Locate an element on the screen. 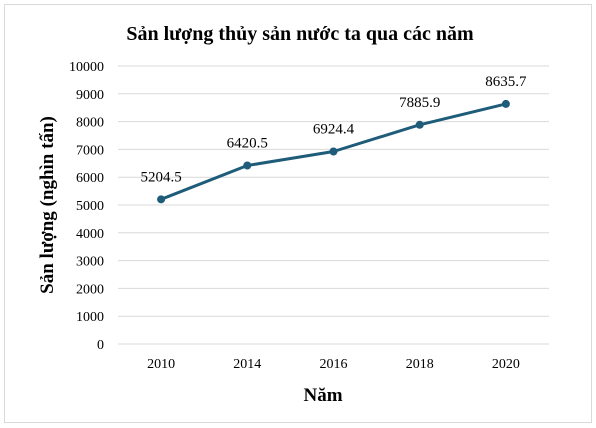 The image size is (596, 428). y-tick-label: 1000 is located at coordinates (90, 317).